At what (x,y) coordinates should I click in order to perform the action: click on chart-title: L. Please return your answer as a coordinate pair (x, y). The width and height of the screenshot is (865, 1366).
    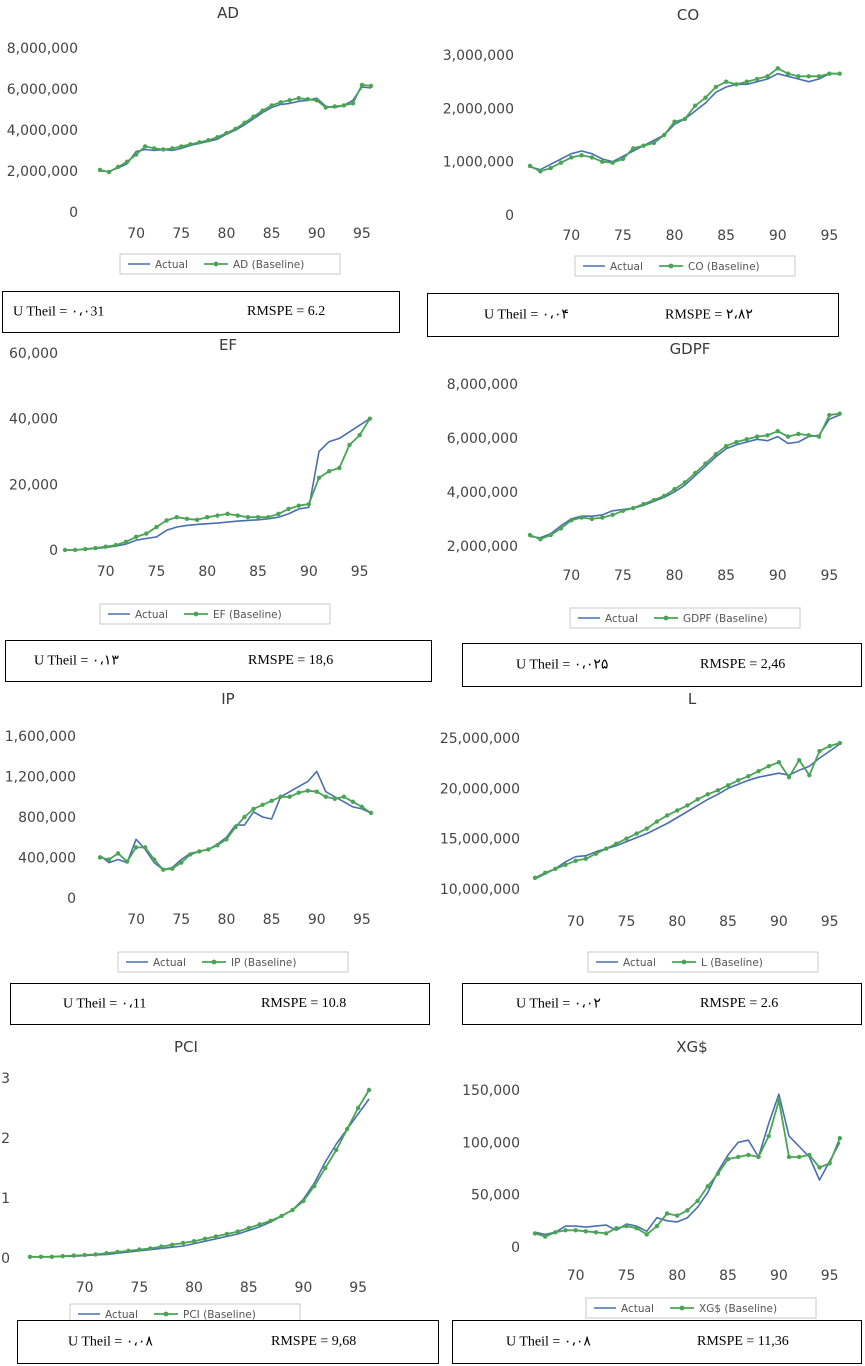
    Looking at the image, I should click on (692, 699).